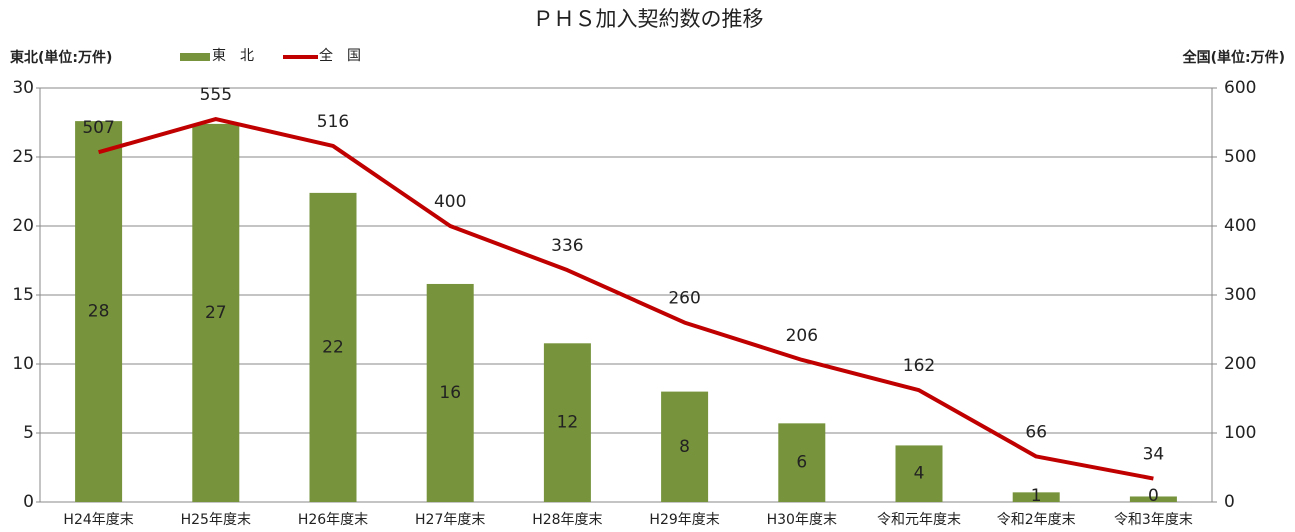 The width and height of the screenshot is (1295, 532). Describe the element at coordinates (1036, 432) in the screenshot. I see `line-value-label: 66` at that location.